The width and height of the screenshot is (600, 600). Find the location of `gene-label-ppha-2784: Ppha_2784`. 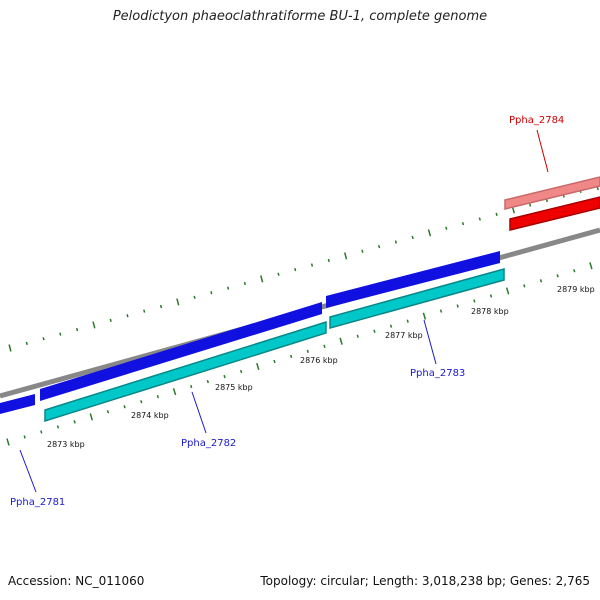

gene-label-ppha-2784: Ppha_2784 is located at coordinates (536, 120).